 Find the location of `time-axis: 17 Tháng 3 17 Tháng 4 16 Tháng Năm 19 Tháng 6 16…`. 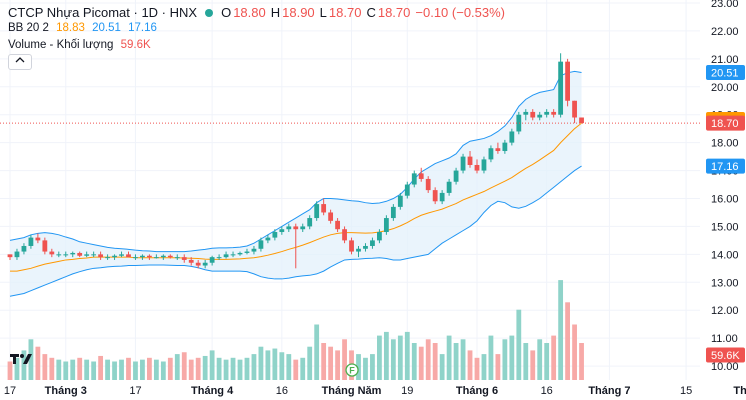

time-axis: 17 Tháng 3 17 Tháng 4 16 Tháng Năm 19 Tháng 6 16… is located at coordinates (373, 381).